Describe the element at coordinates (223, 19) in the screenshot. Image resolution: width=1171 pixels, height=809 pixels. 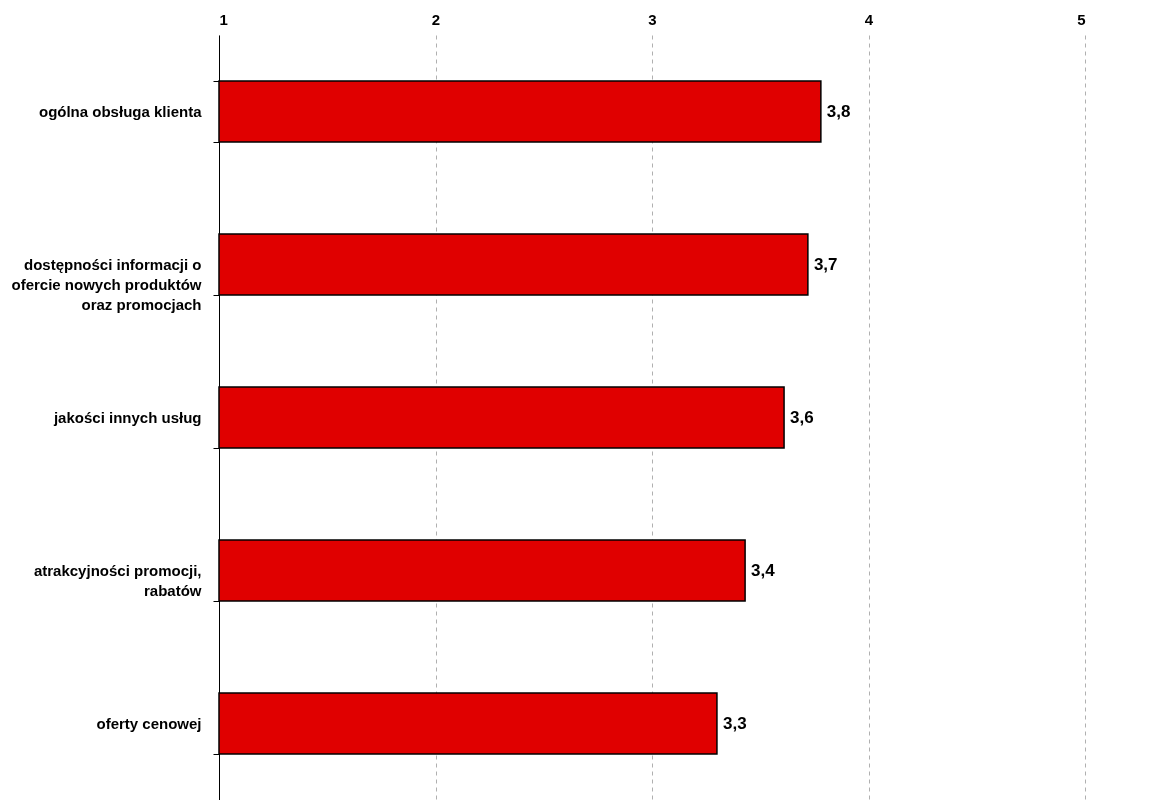
I see `x-tick-label: 1` at that location.